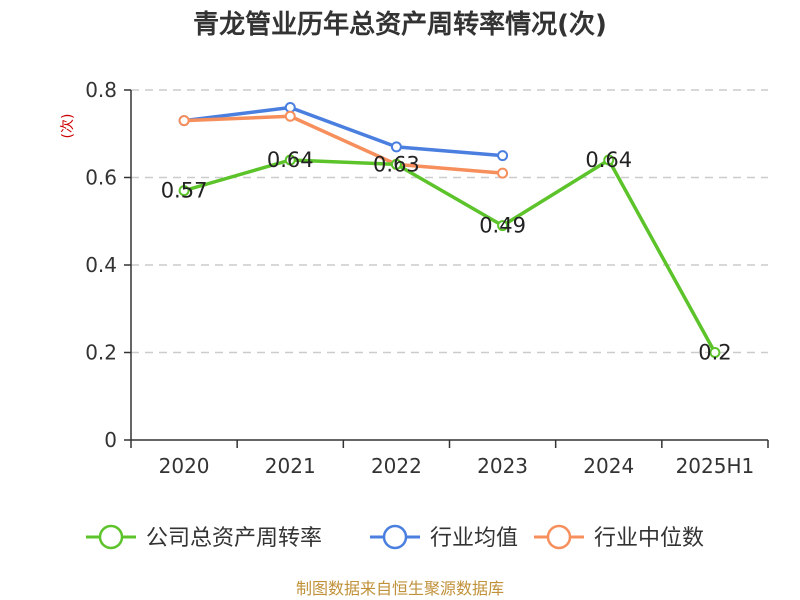 This screenshot has height=600, width=800. I want to click on y-axis-label: (次), so click(68, 126).